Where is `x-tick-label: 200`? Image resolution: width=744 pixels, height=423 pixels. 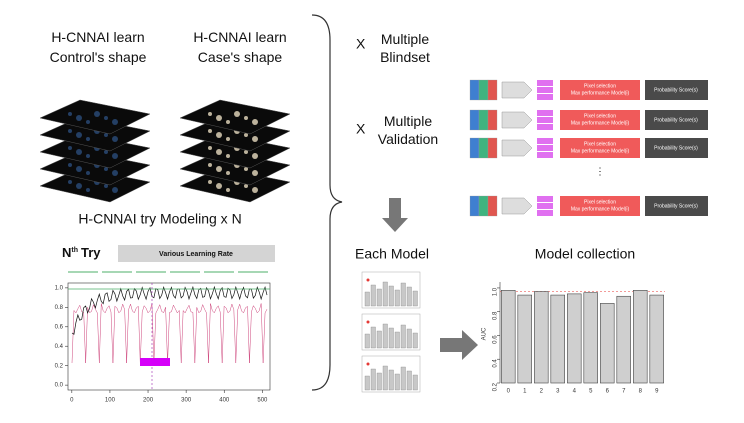
x-tick-label: 200 is located at coordinates (148, 401).